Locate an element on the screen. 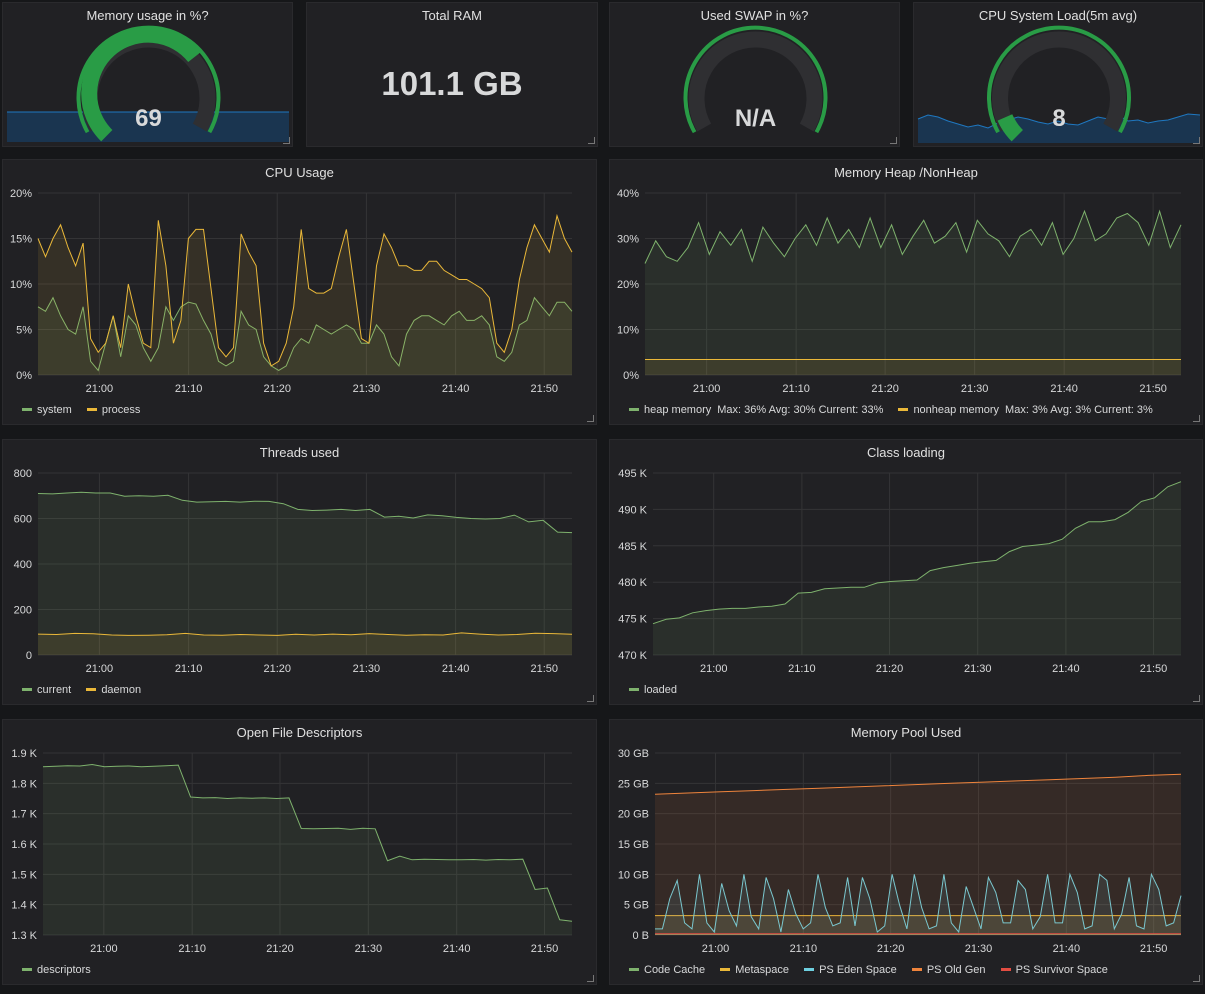 The height and width of the screenshot is (994, 1205). y-tick-label: 30% is located at coordinates (628, 240).